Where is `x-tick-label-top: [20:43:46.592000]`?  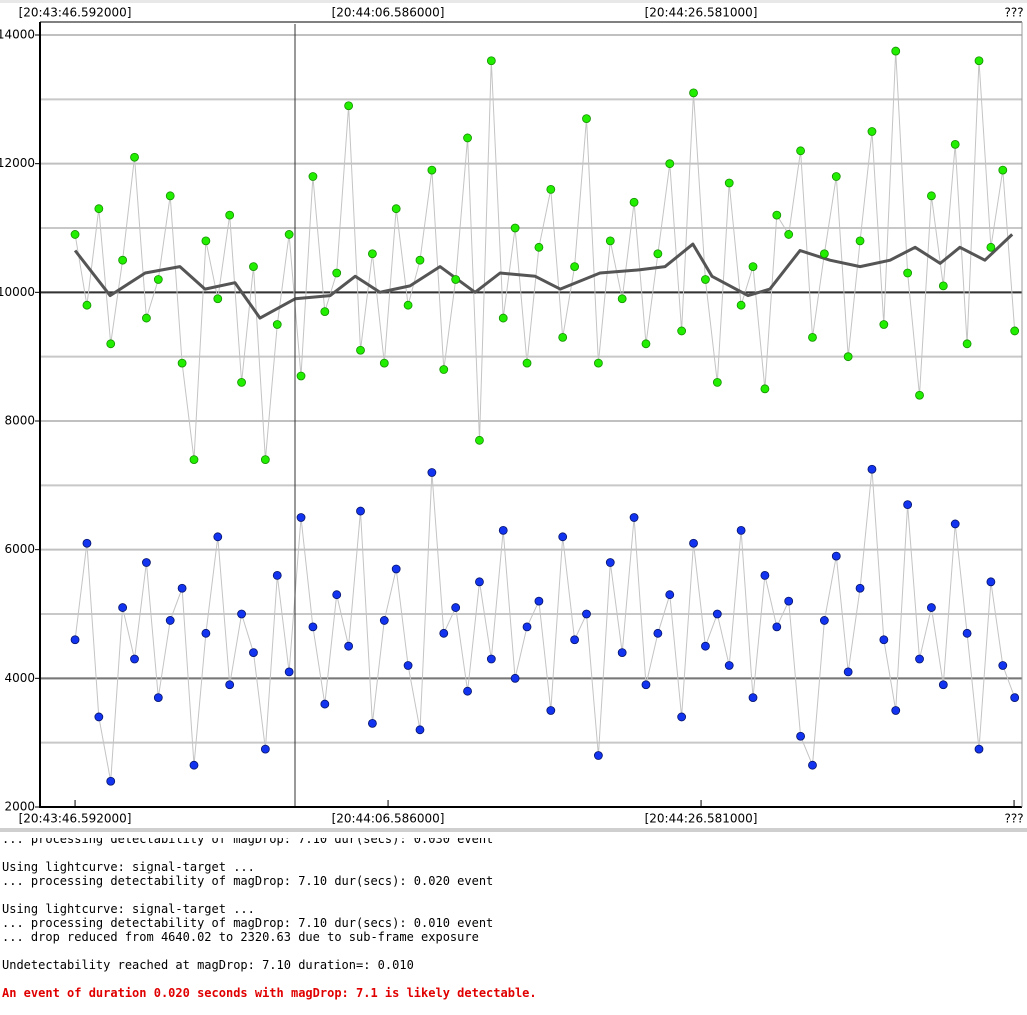
x-tick-label-top: [20:43:46.592000] is located at coordinates (75, 13).